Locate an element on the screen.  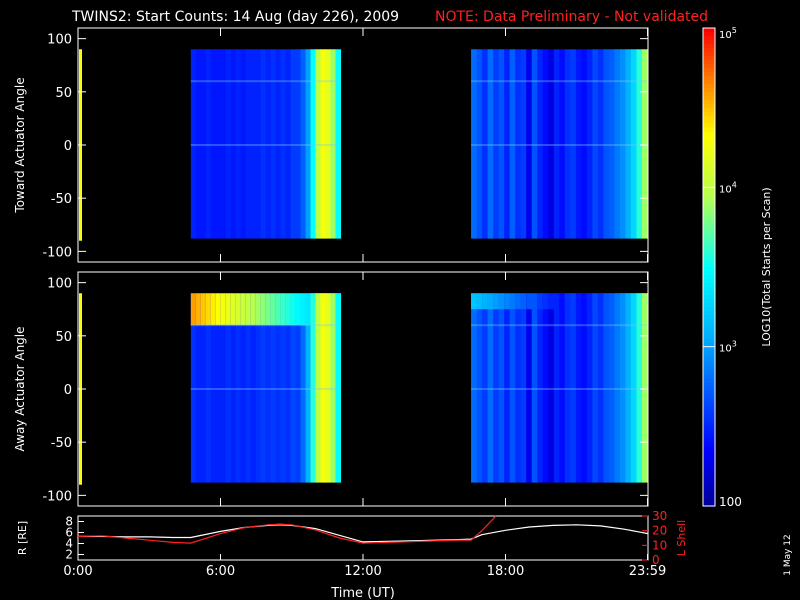
radius-tick-label: 6 is located at coordinates (69, 533).